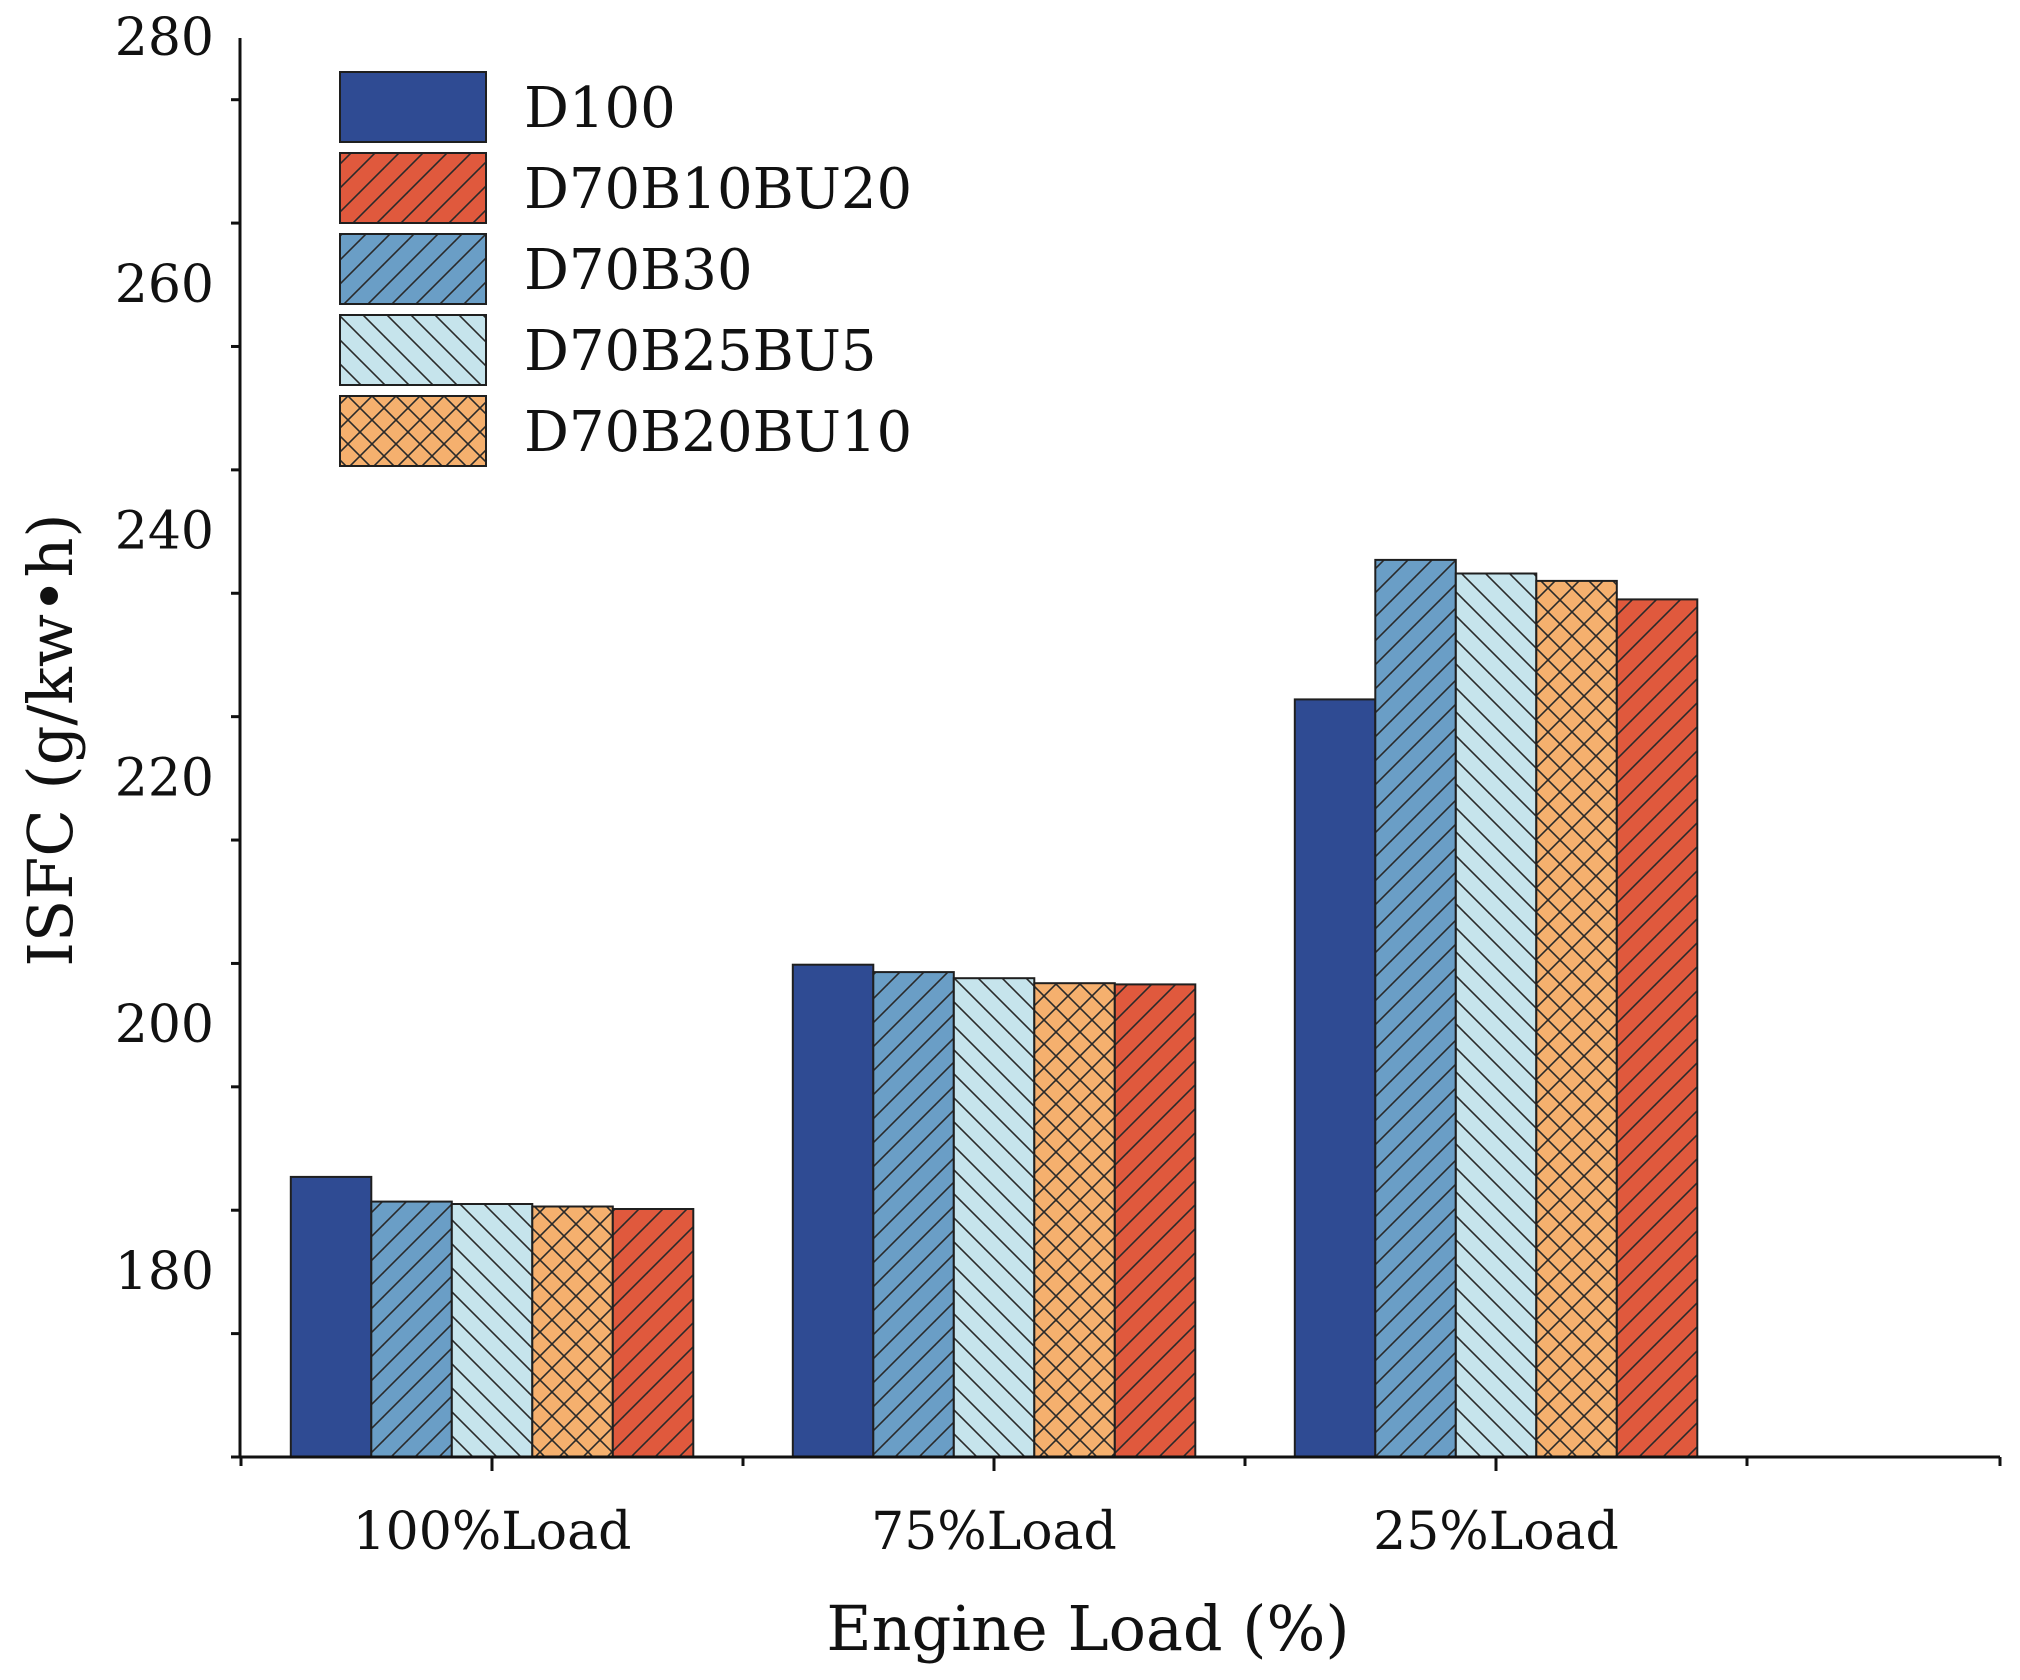 The height and width of the screenshot is (1680, 2020). I want to click on bar-D70B30-100%Load, so click(411, 1329).